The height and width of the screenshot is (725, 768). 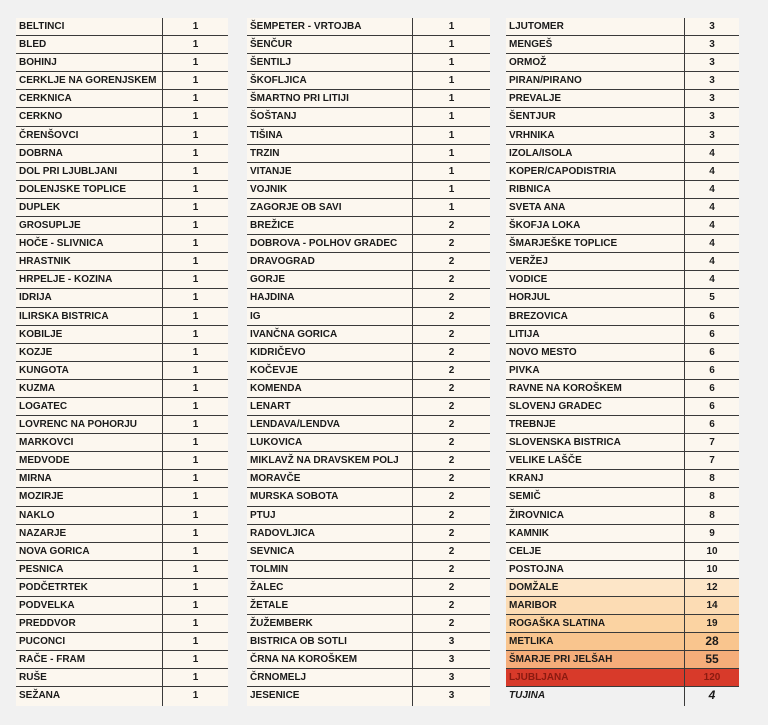 What do you see at coordinates (122, 226) in the screenshot?
I see `table-row: GROSUPLJE 1` at bounding box center [122, 226].